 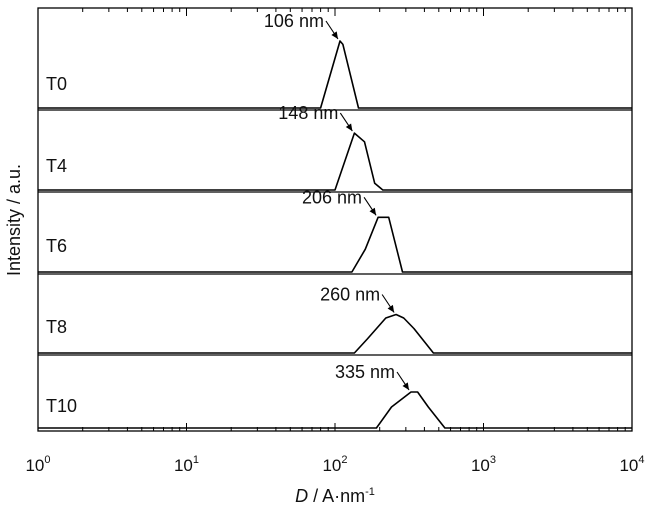 I want to click on trace-labels: T0 T4 T6 T8 T10, so click(x=61, y=245).